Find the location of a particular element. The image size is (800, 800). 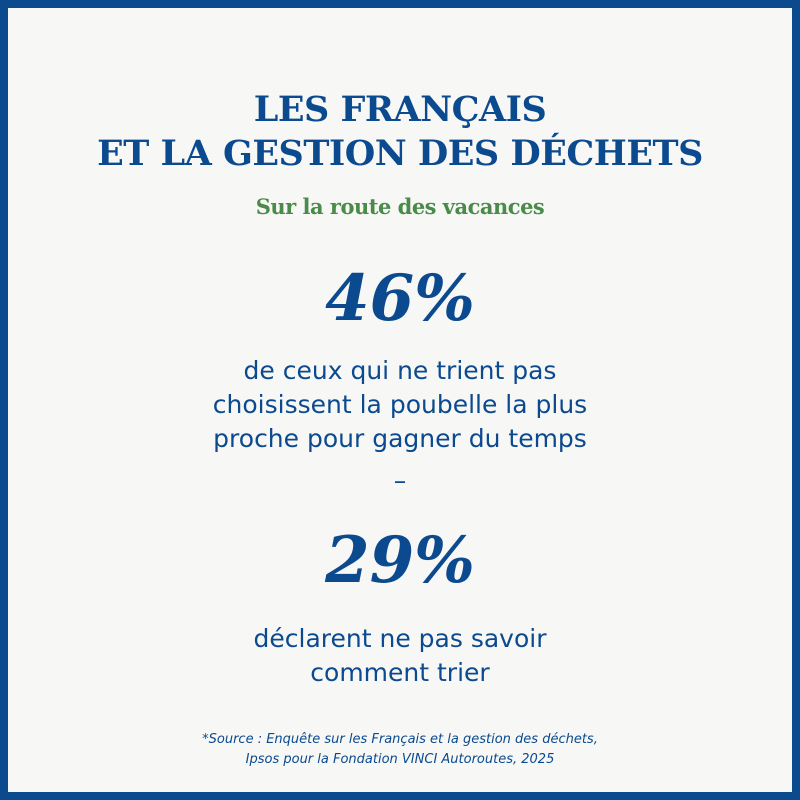

subtitle: Sur la route des vacances is located at coordinates (400, 206).